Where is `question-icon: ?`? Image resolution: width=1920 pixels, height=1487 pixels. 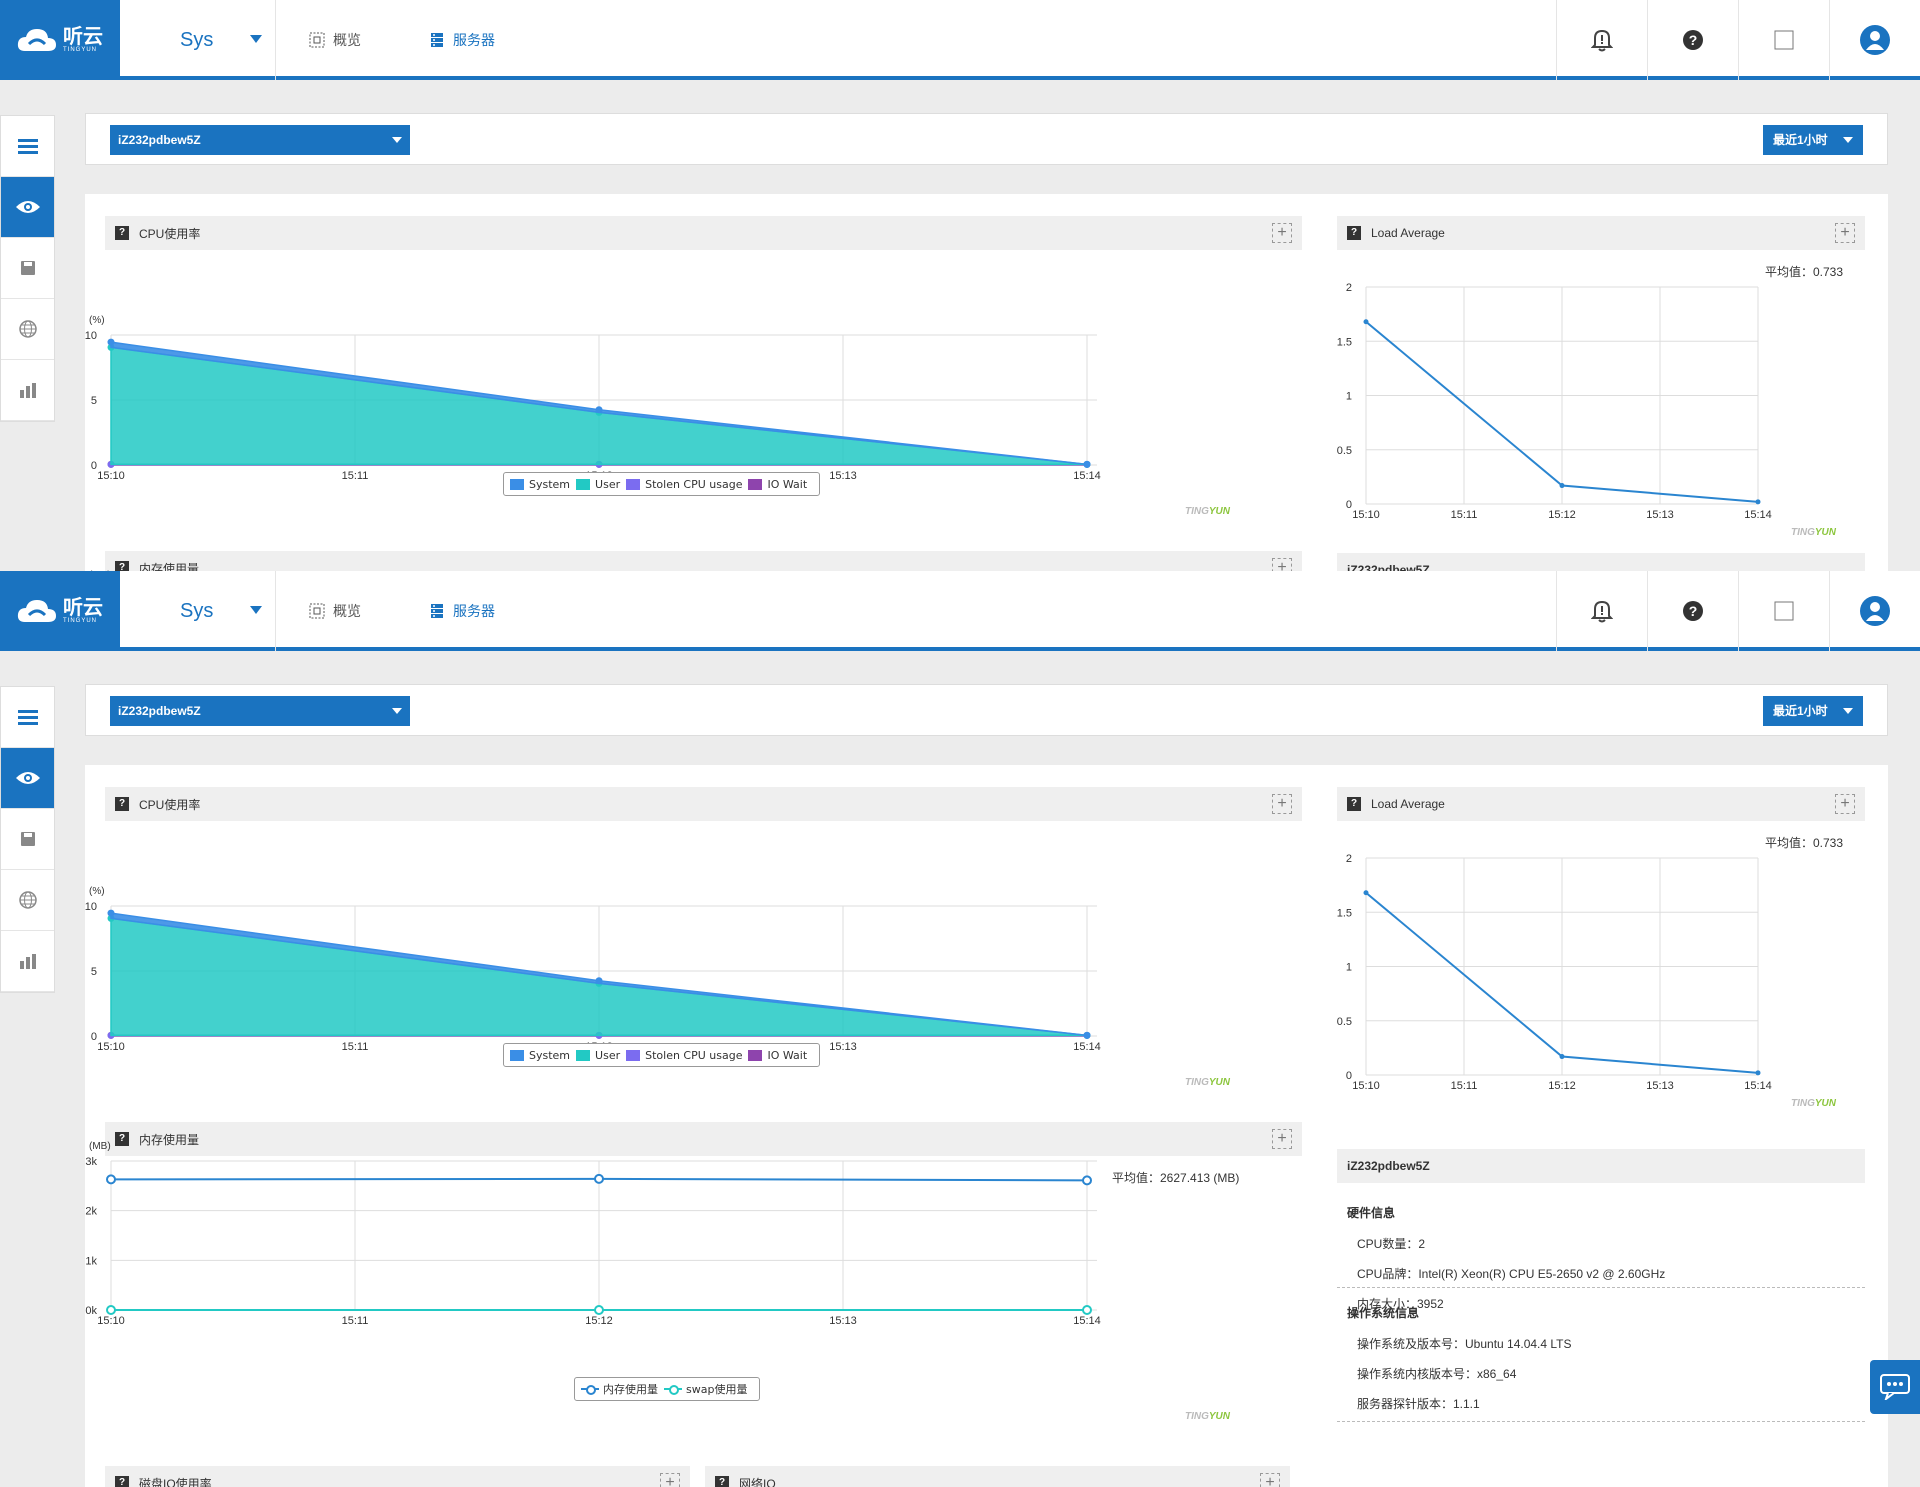
question-icon: ? is located at coordinates (1692, 40).